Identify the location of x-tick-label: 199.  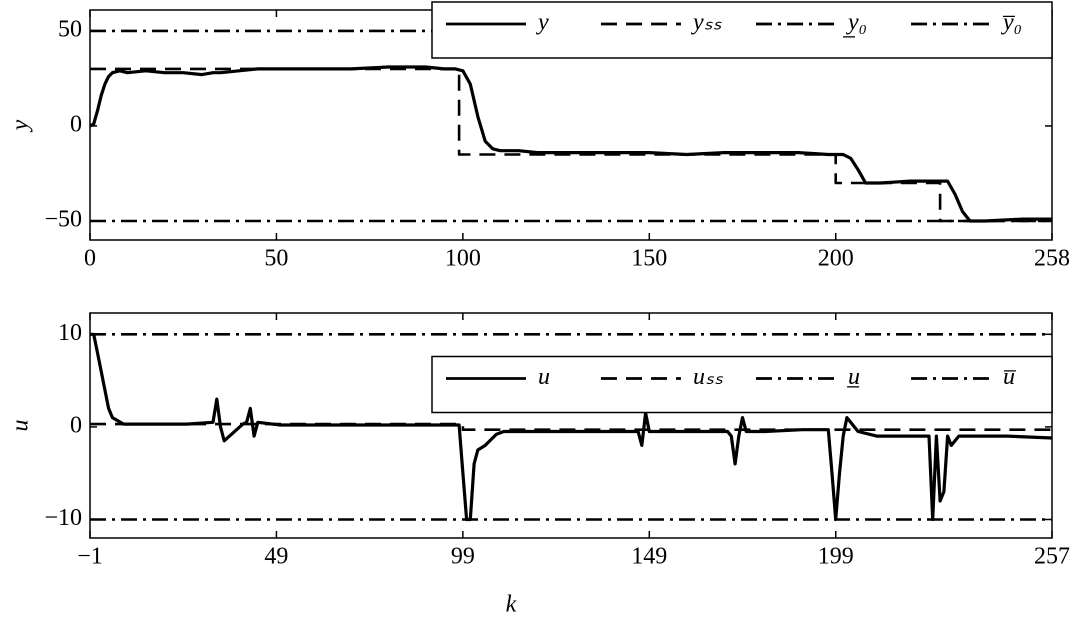
(836, 557).